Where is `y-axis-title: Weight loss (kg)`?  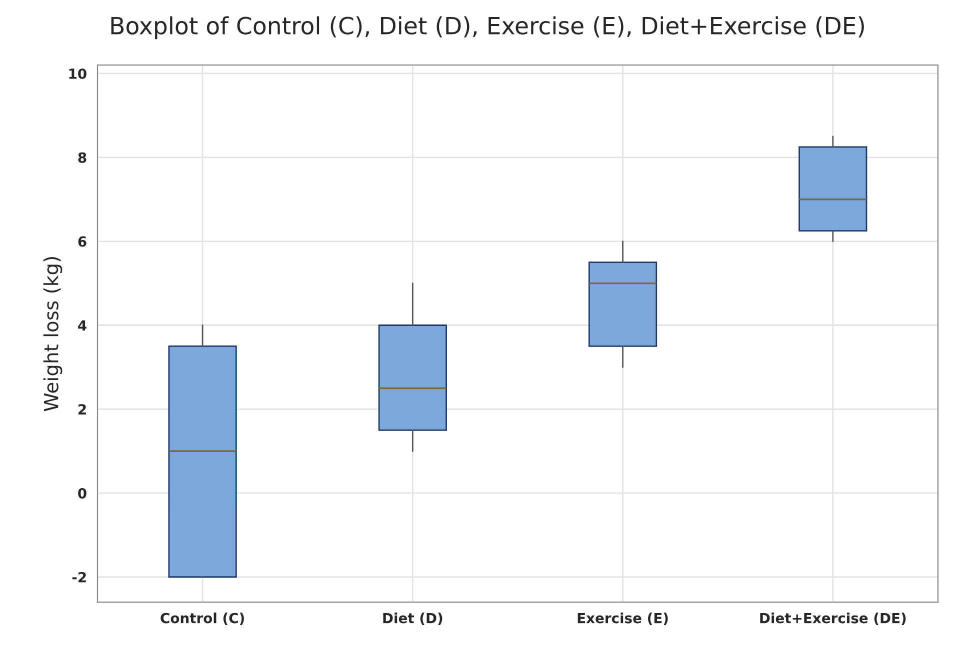 y-axis-title: Weight loss (kg) is located at coordinates (52, 334).